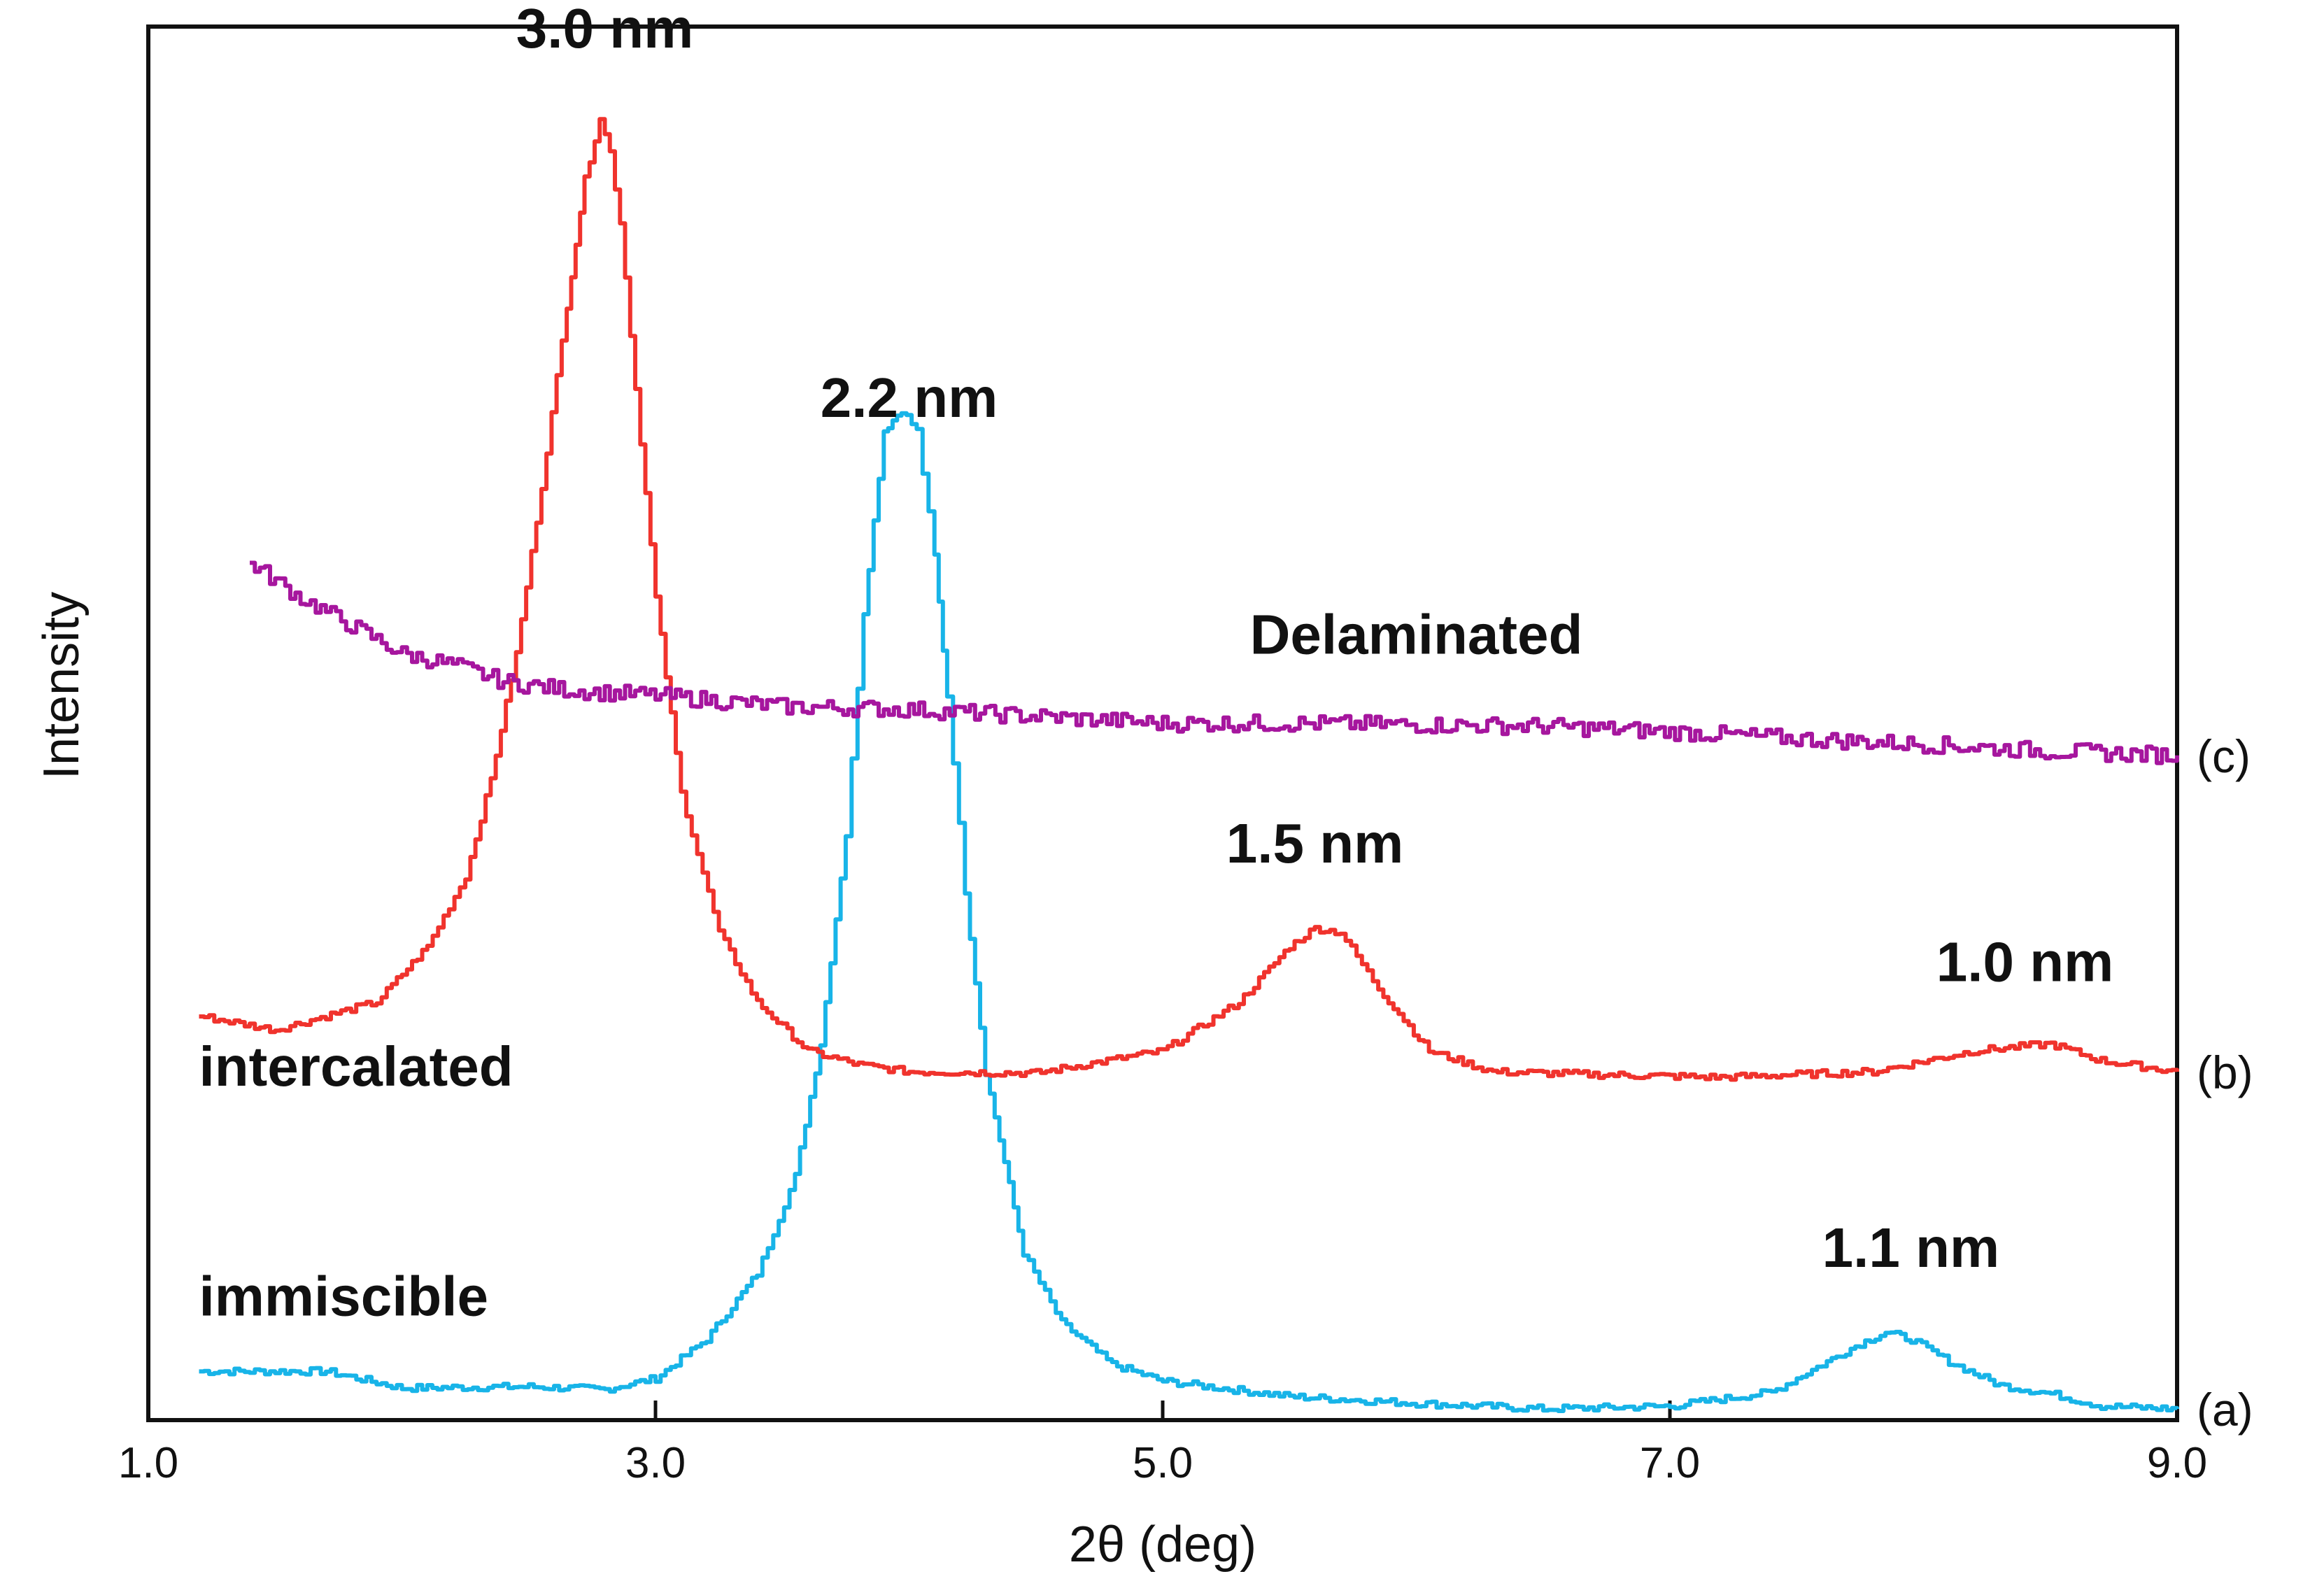 The width and height of the screenshot is (2324, 1588). I want to click on x-tick-label-2: 5.0, so click(1163, 1463).